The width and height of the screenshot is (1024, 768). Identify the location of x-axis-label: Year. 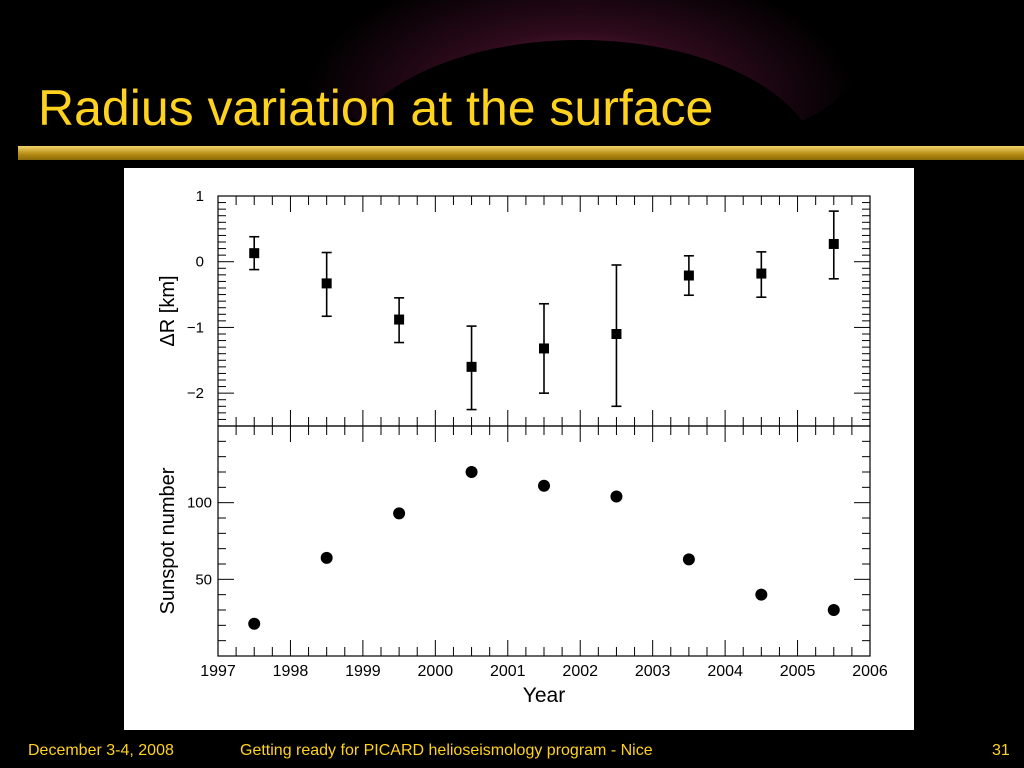
(544, 695).